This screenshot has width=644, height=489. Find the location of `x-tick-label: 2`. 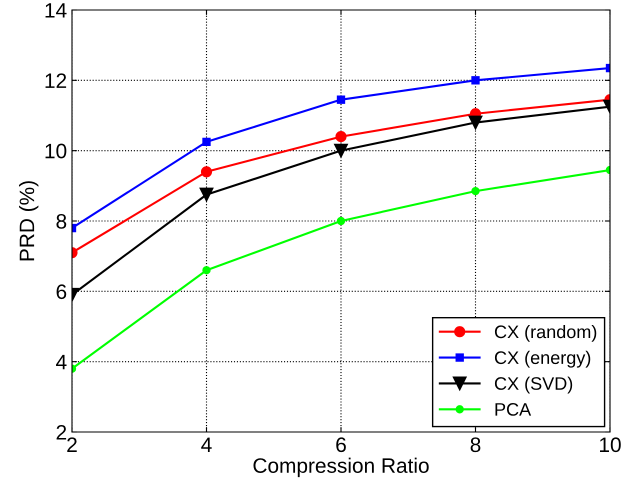

x-tick-label: 2 is located at coordinates (72, 444).